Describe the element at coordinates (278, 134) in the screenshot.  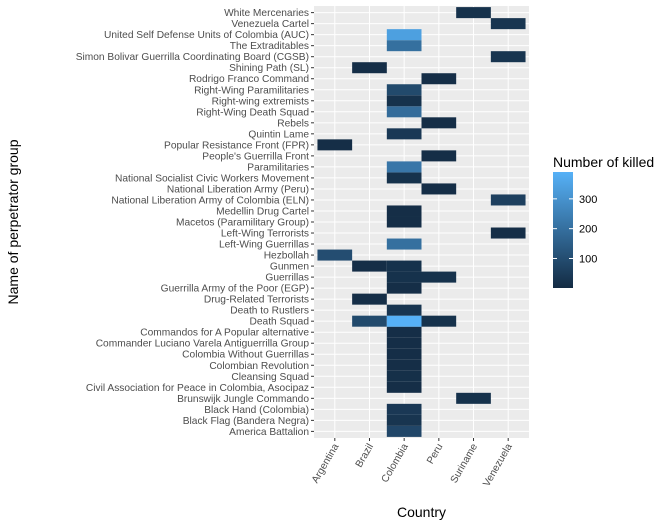
I see `y-tick-label: Quintin Lame` at that location.